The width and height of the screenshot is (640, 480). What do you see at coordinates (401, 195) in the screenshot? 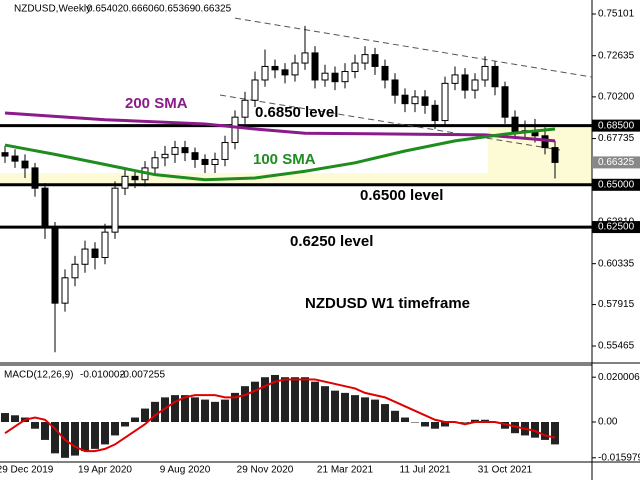
I see `level-label: 0.6500 level` at bounding box center [401, 195].